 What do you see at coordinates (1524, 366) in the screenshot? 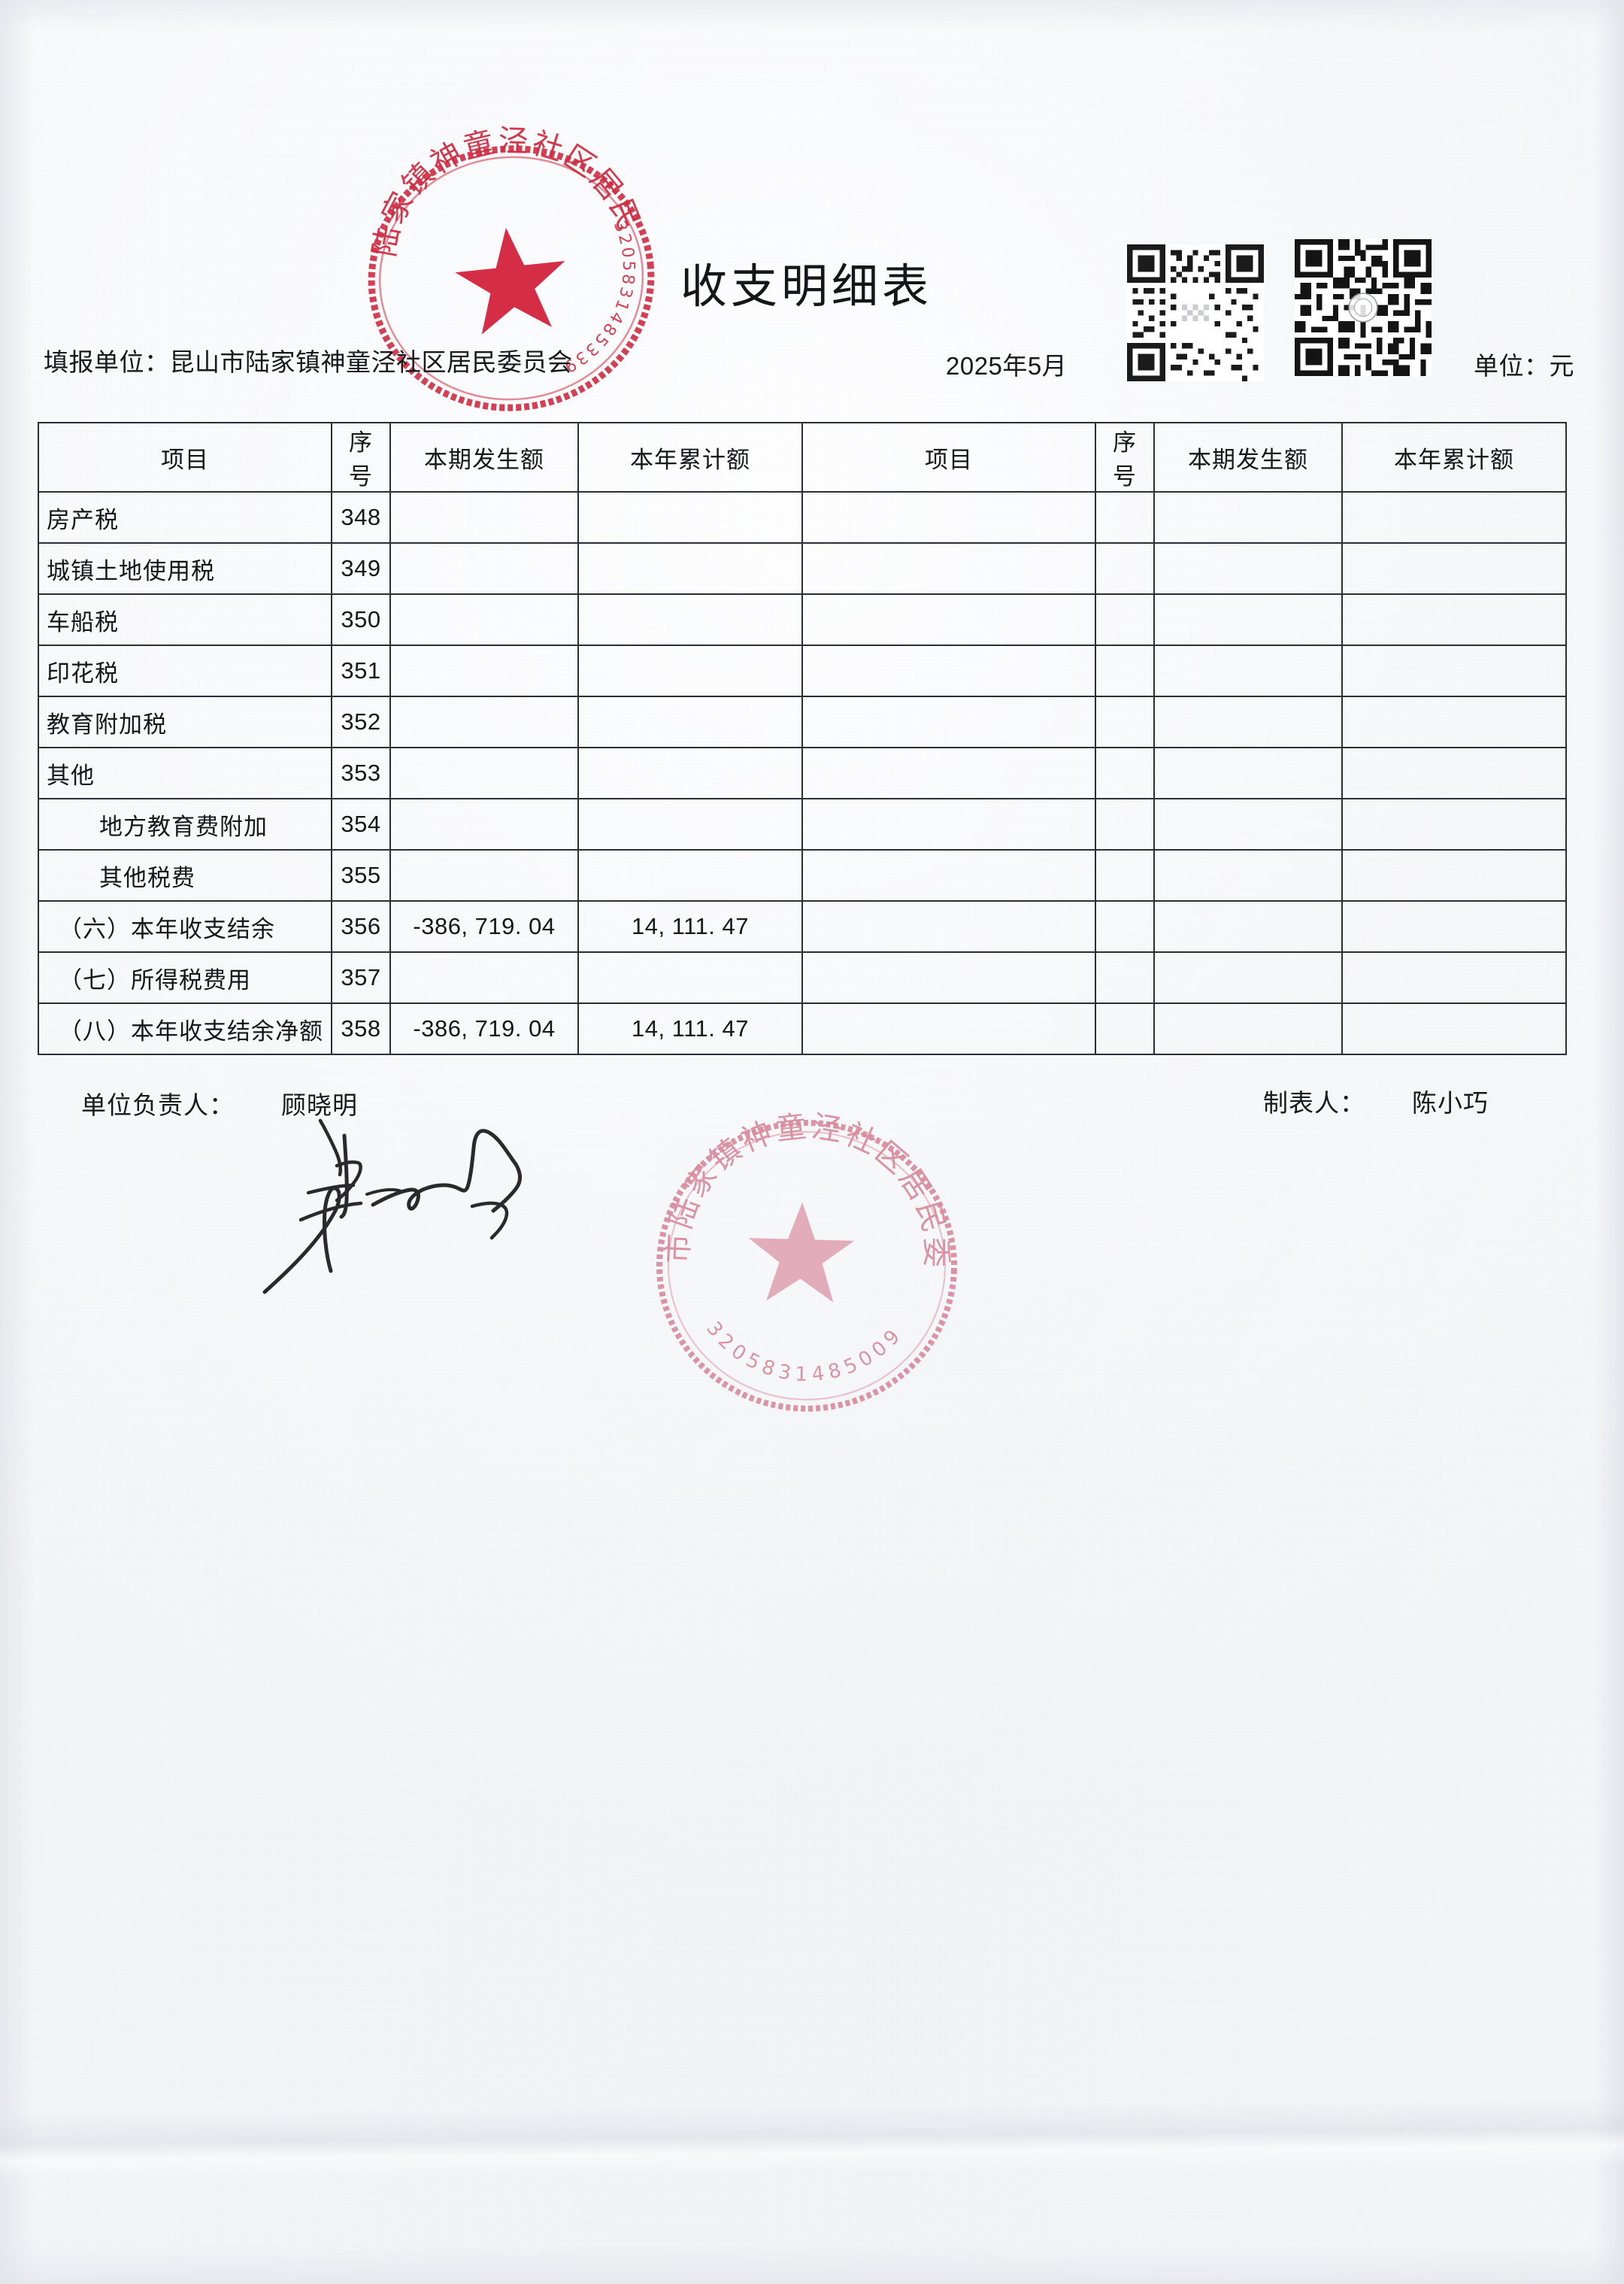
I see `currency-unit-note: 单位：元` at bounding box center [1524, 366].